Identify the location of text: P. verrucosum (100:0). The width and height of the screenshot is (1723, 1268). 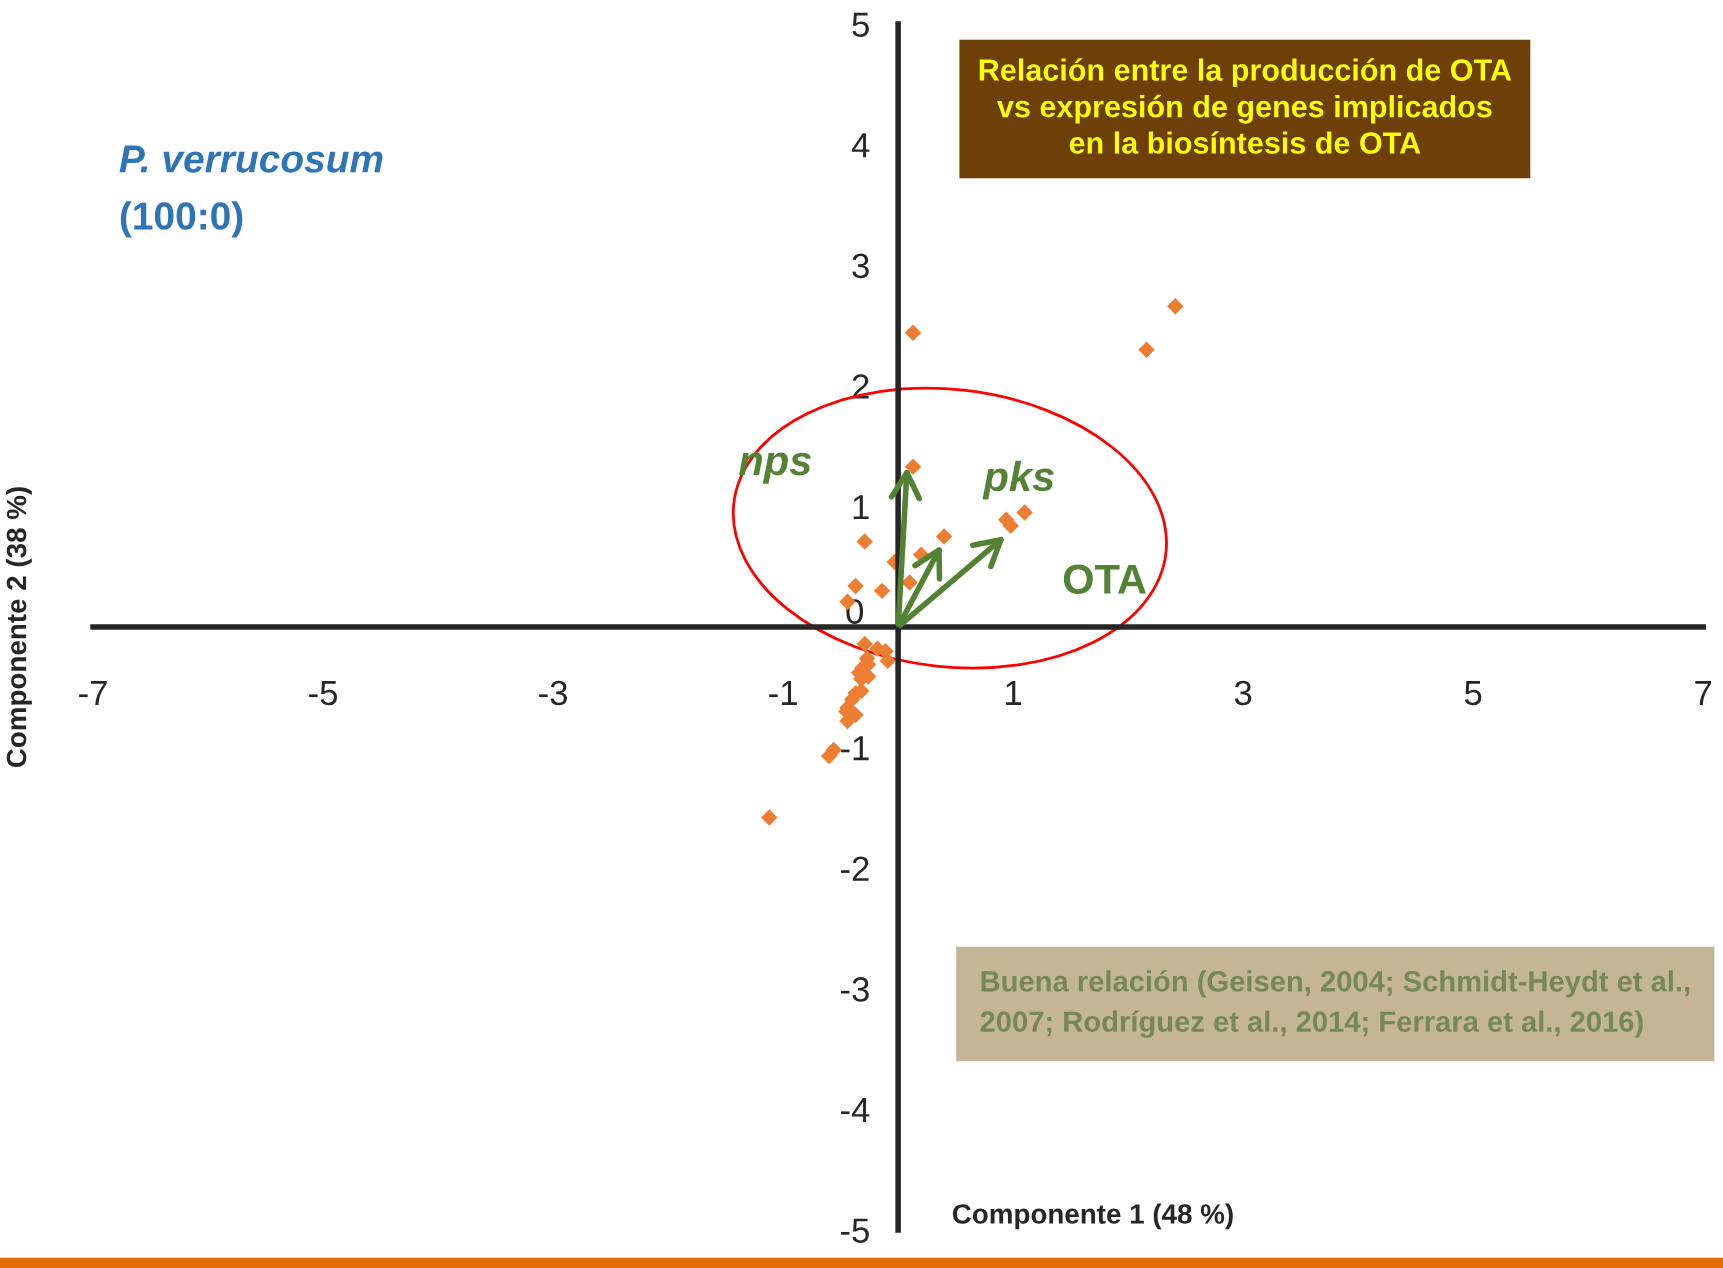
(251, 191).